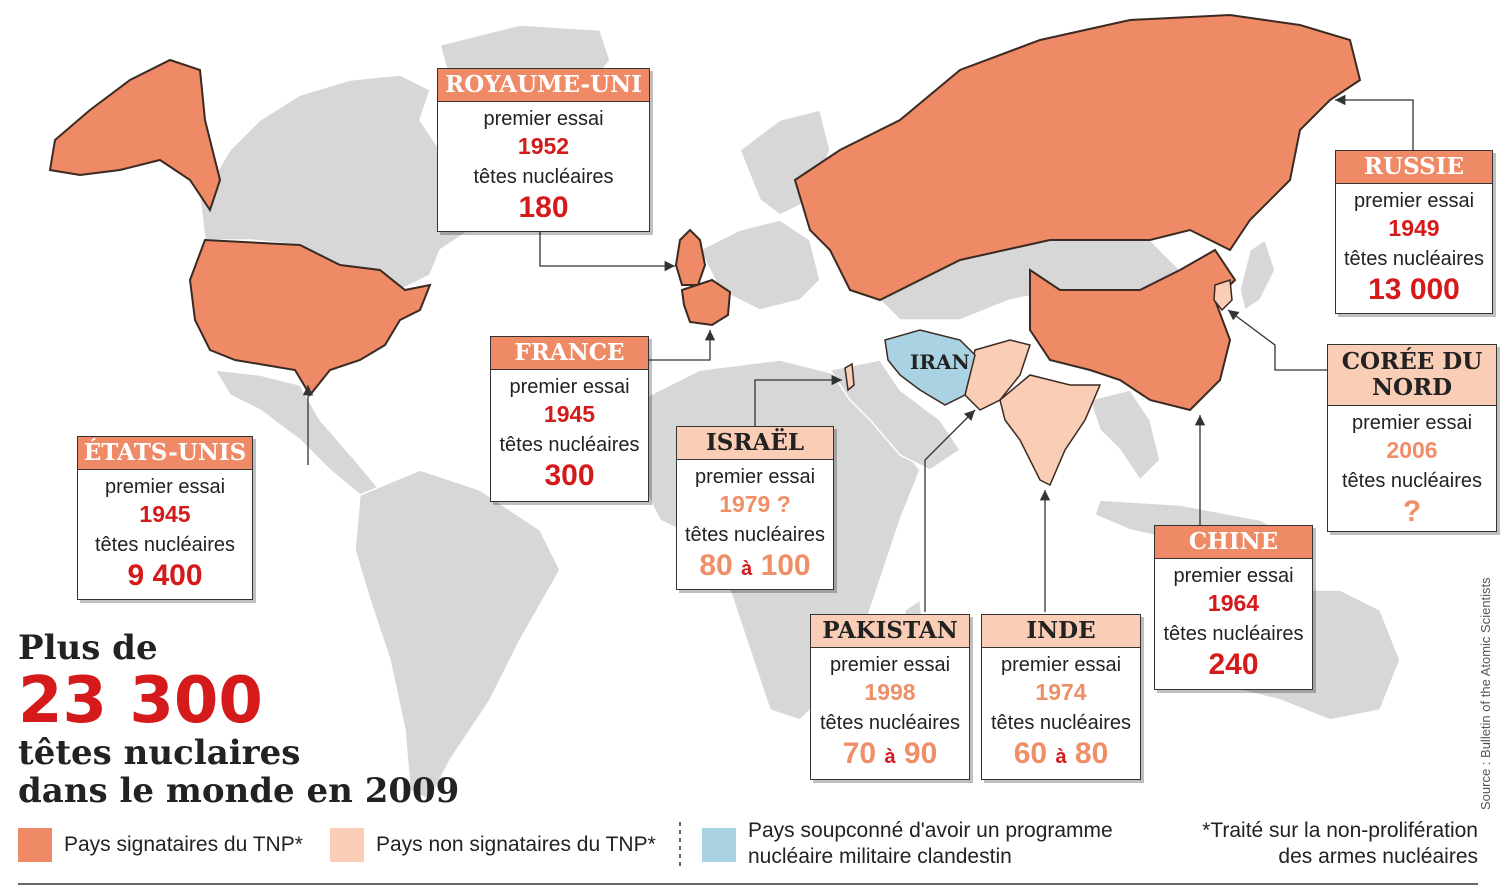 The height and width of the screenshot is (890, 1500). I want to click on alaska-shape, so click(135, 135).